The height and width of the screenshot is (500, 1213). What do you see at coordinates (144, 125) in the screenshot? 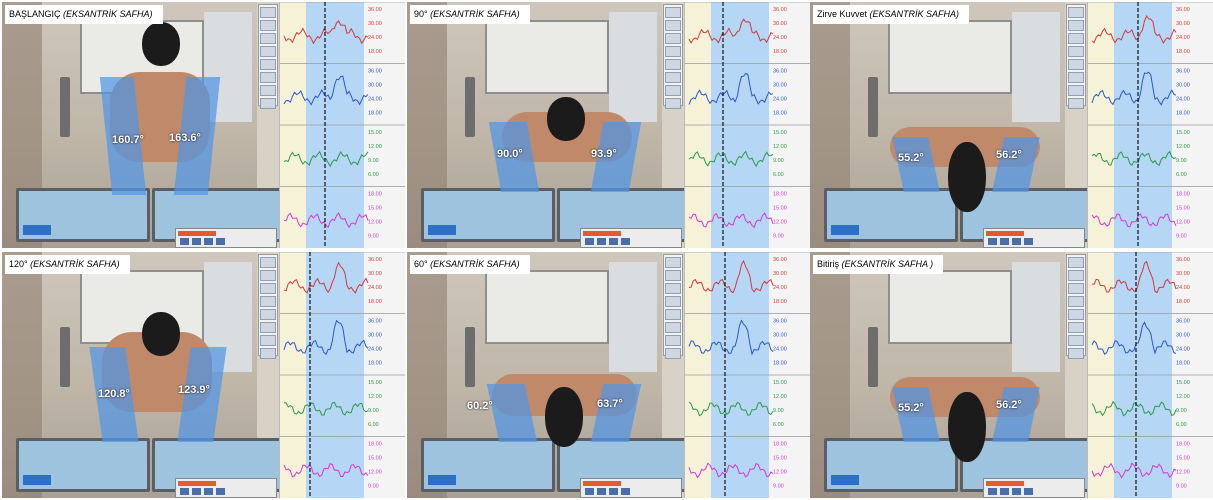
I see `video-frame: 160.7° 163.6°` at bounding box center [144, 125].